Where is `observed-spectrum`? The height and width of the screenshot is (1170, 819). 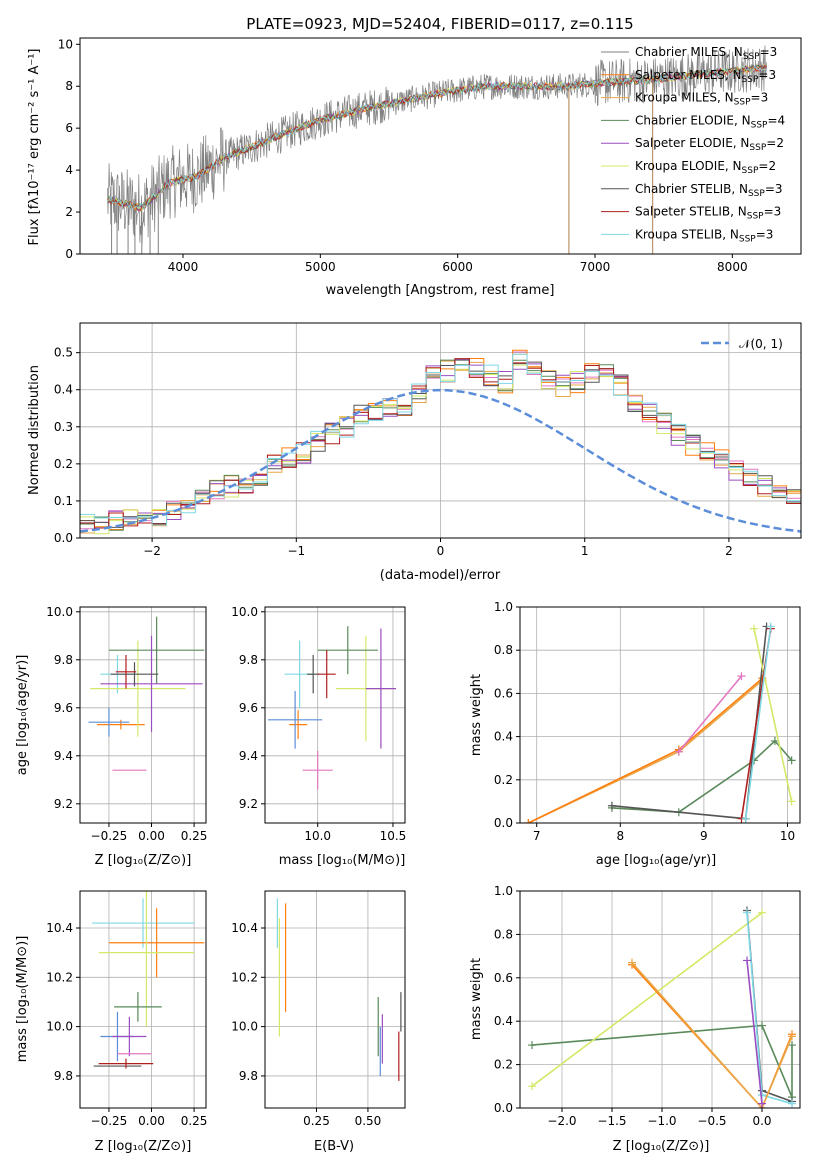
observed-spectrum is located at coordinates (437, 145).